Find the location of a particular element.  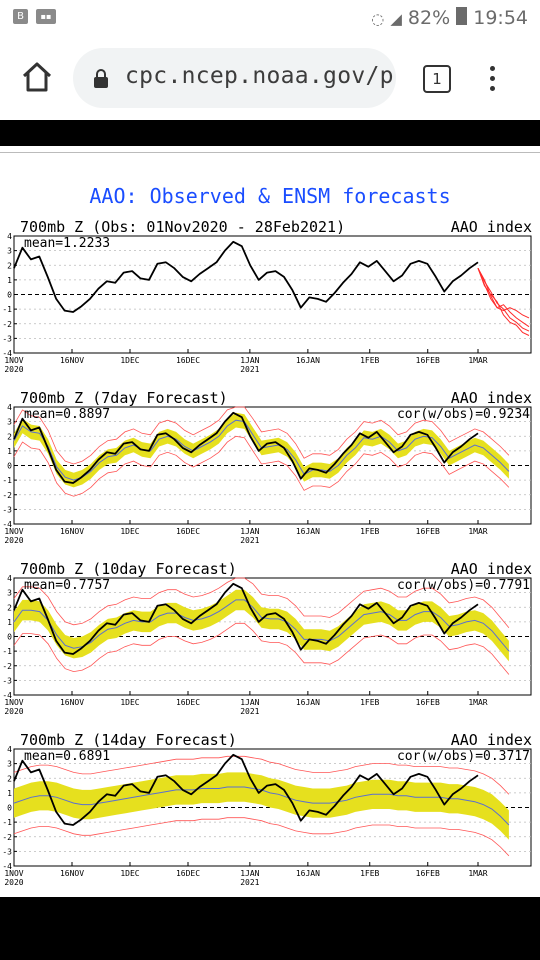

mean-label: mean=0.8897 is located at coordinates (67, 414).